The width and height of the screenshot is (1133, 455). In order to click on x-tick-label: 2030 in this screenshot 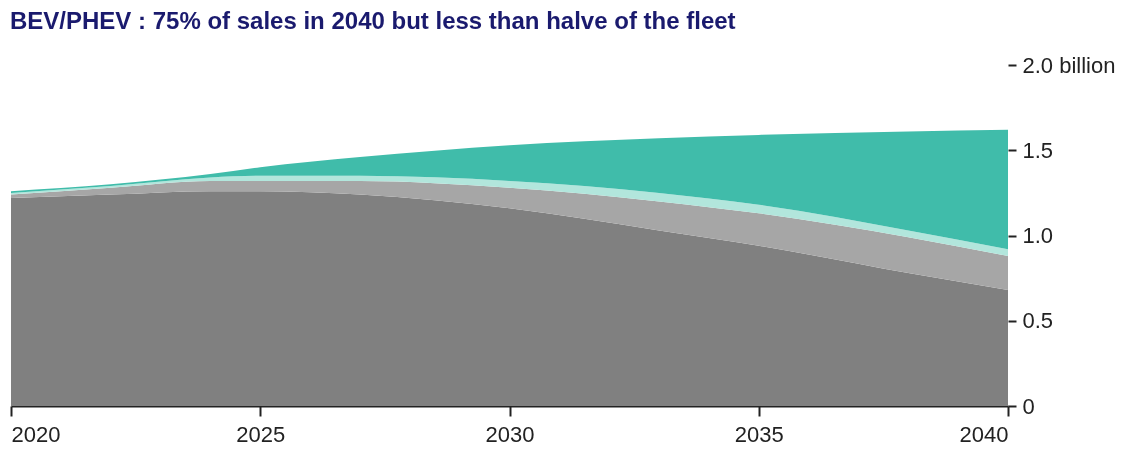, I will do `click(510, 434)`.